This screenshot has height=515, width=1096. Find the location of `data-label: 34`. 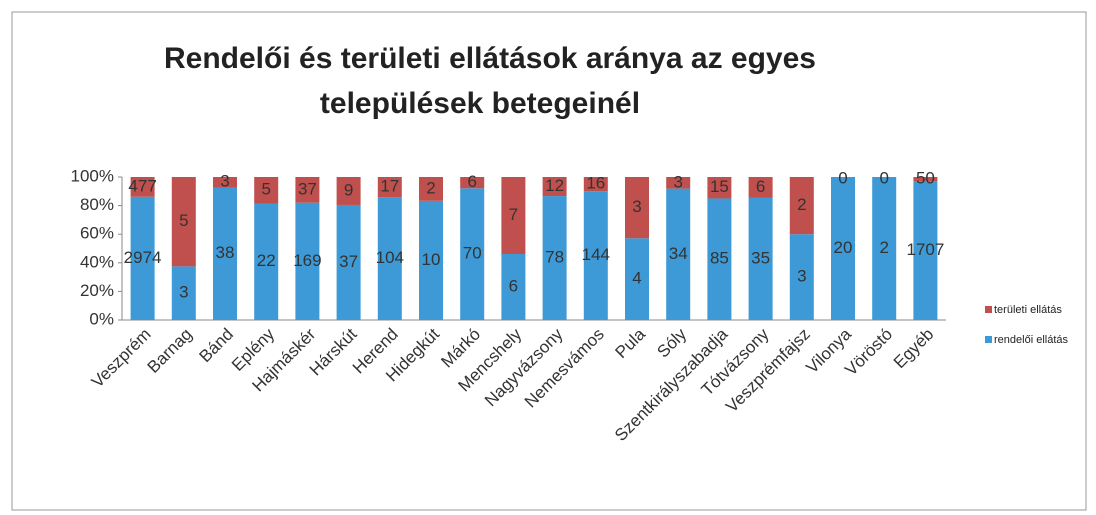

data-label: 34 is located at coordinates (678, 253).